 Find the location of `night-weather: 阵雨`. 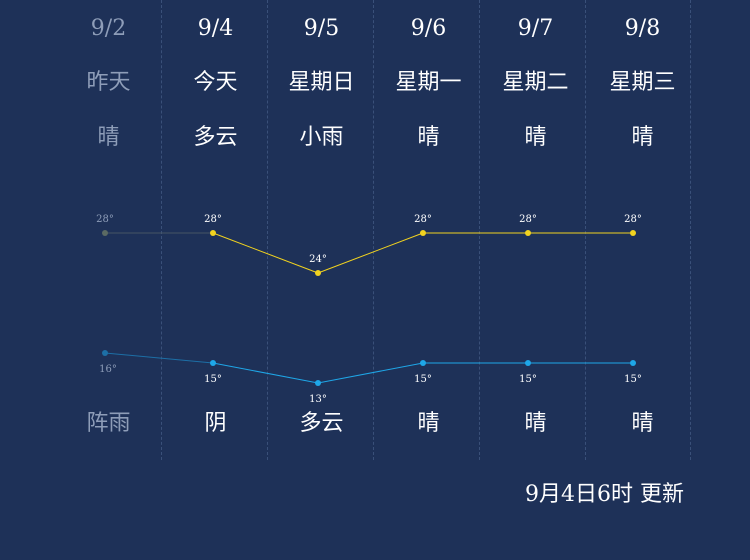

night-weather: 阵雨 is located at coordinates (108, 423).